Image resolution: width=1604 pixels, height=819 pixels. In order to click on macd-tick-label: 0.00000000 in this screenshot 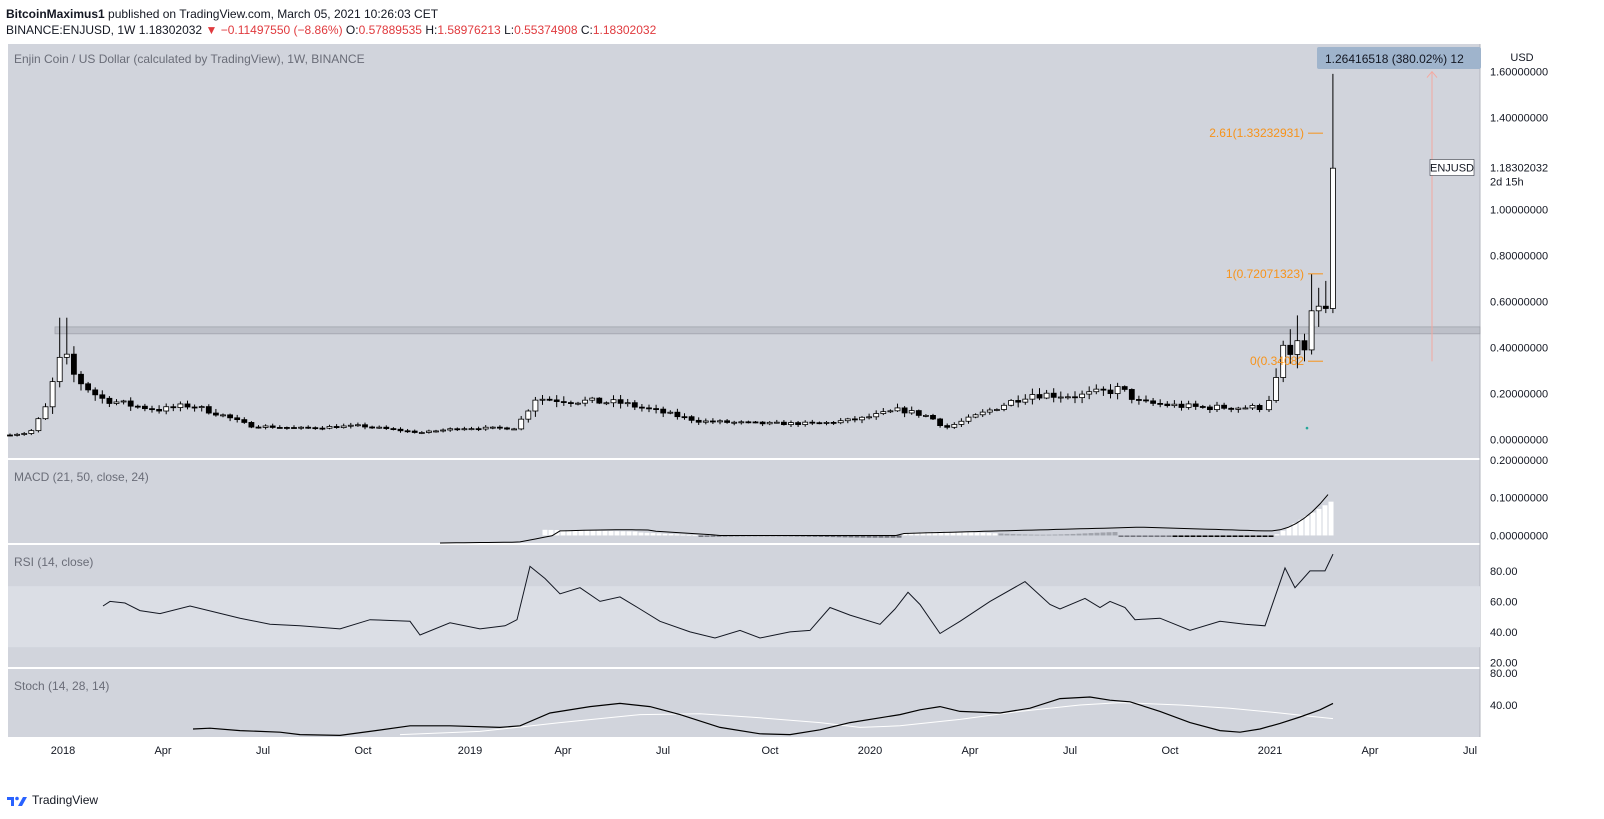, I will do `click(1519, 536)`.